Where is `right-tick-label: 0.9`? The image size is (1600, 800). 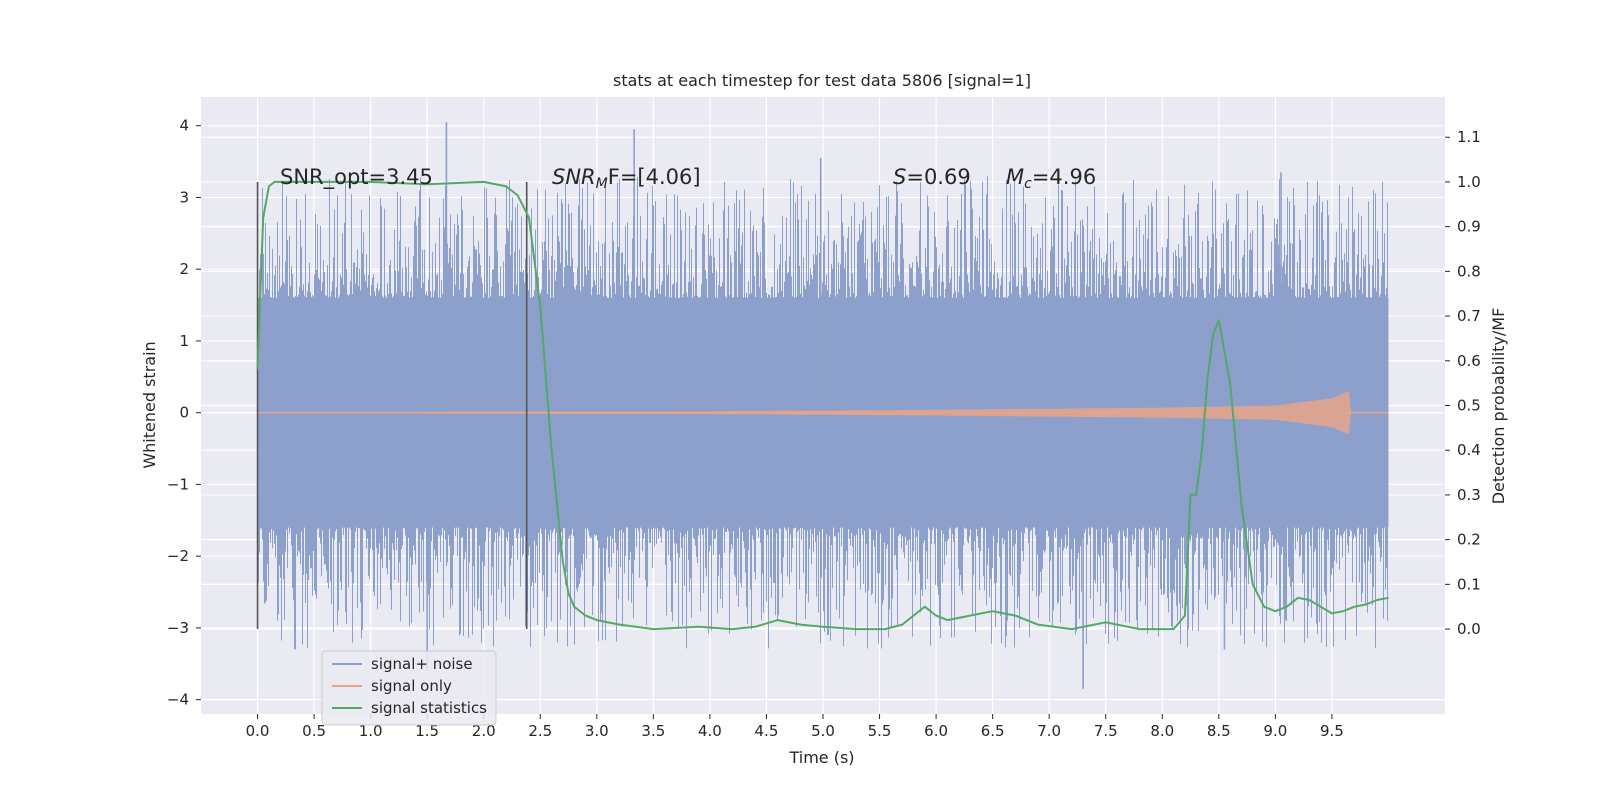 right-tick-label: 0.9 is located at coordinates (1469, 227).